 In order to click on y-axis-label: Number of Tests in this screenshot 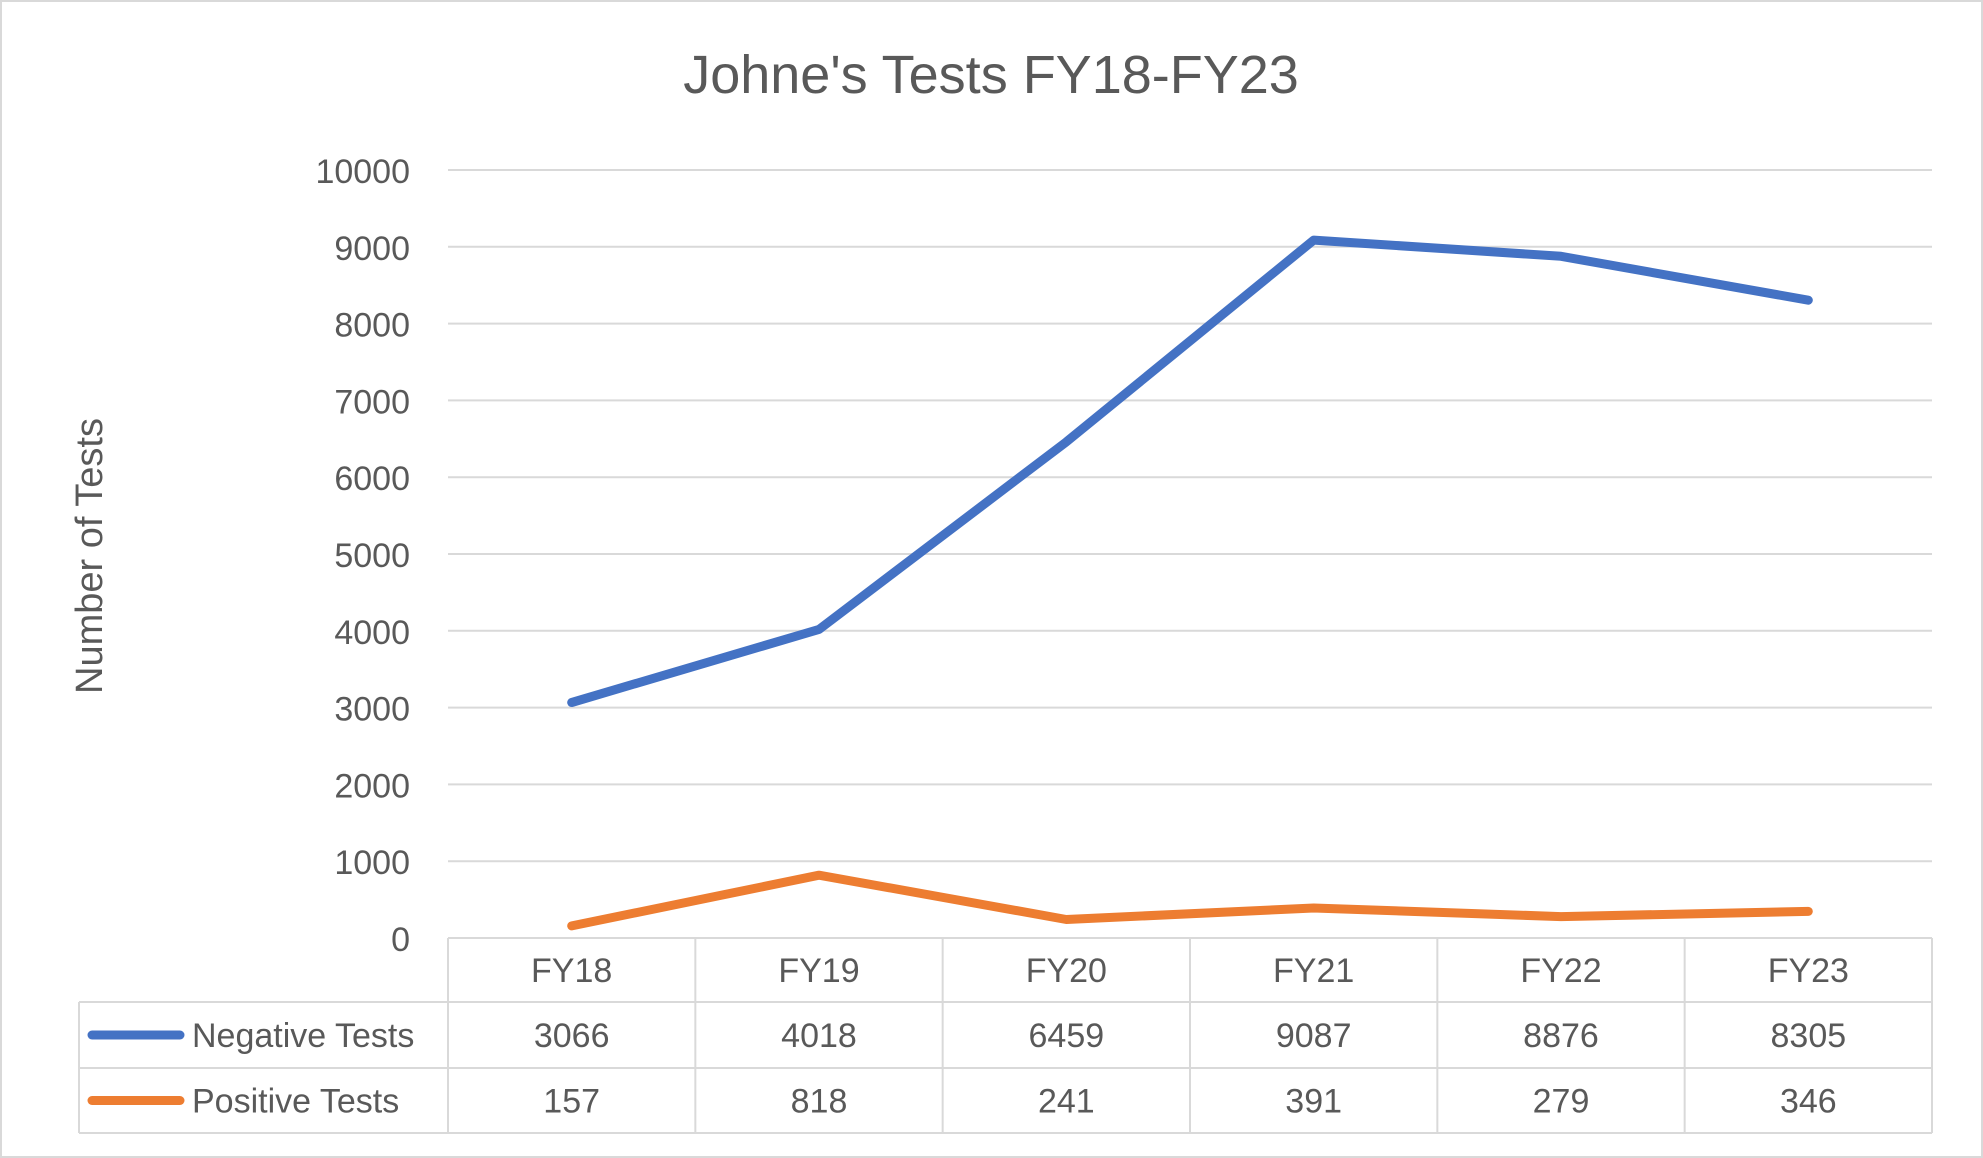, I will do `click(90, 556)`.